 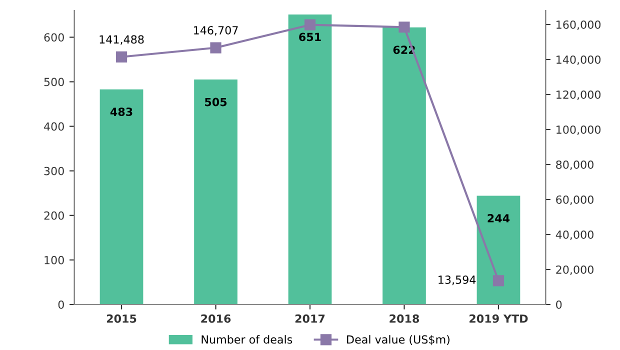 What do you see at coordinates (578, 60) in the screenshot?
I see `y2-tick-label: 140,000` at bounding box center [578, 60].